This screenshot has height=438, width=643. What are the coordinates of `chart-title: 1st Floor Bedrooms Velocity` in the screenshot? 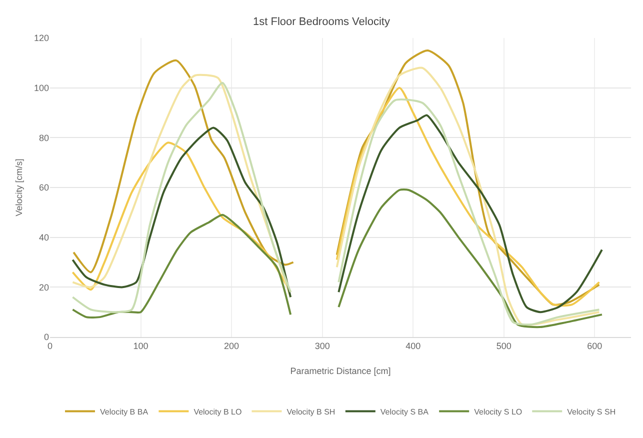 It's located at (321, 22).